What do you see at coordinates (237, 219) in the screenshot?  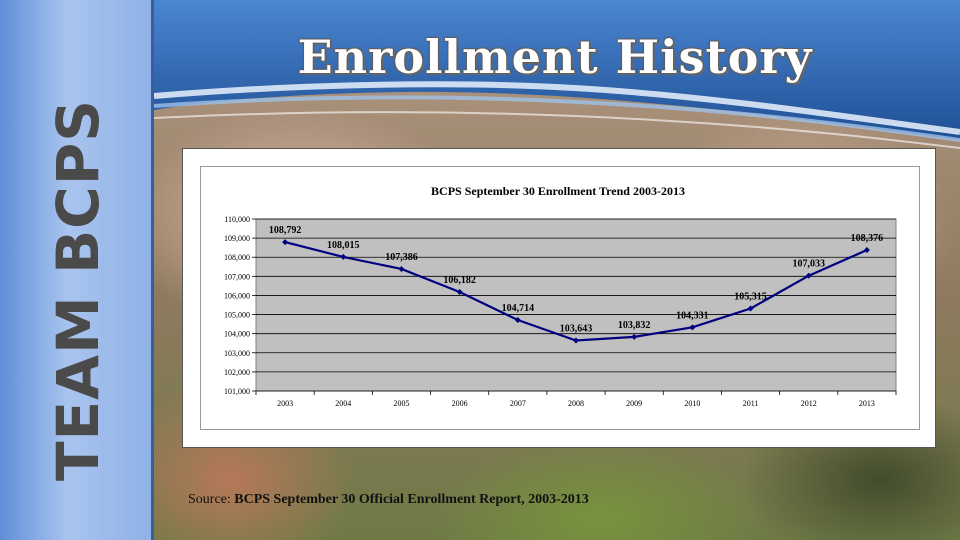 I see `y-tick-label: 110,000` at bounding box center [237, 219].